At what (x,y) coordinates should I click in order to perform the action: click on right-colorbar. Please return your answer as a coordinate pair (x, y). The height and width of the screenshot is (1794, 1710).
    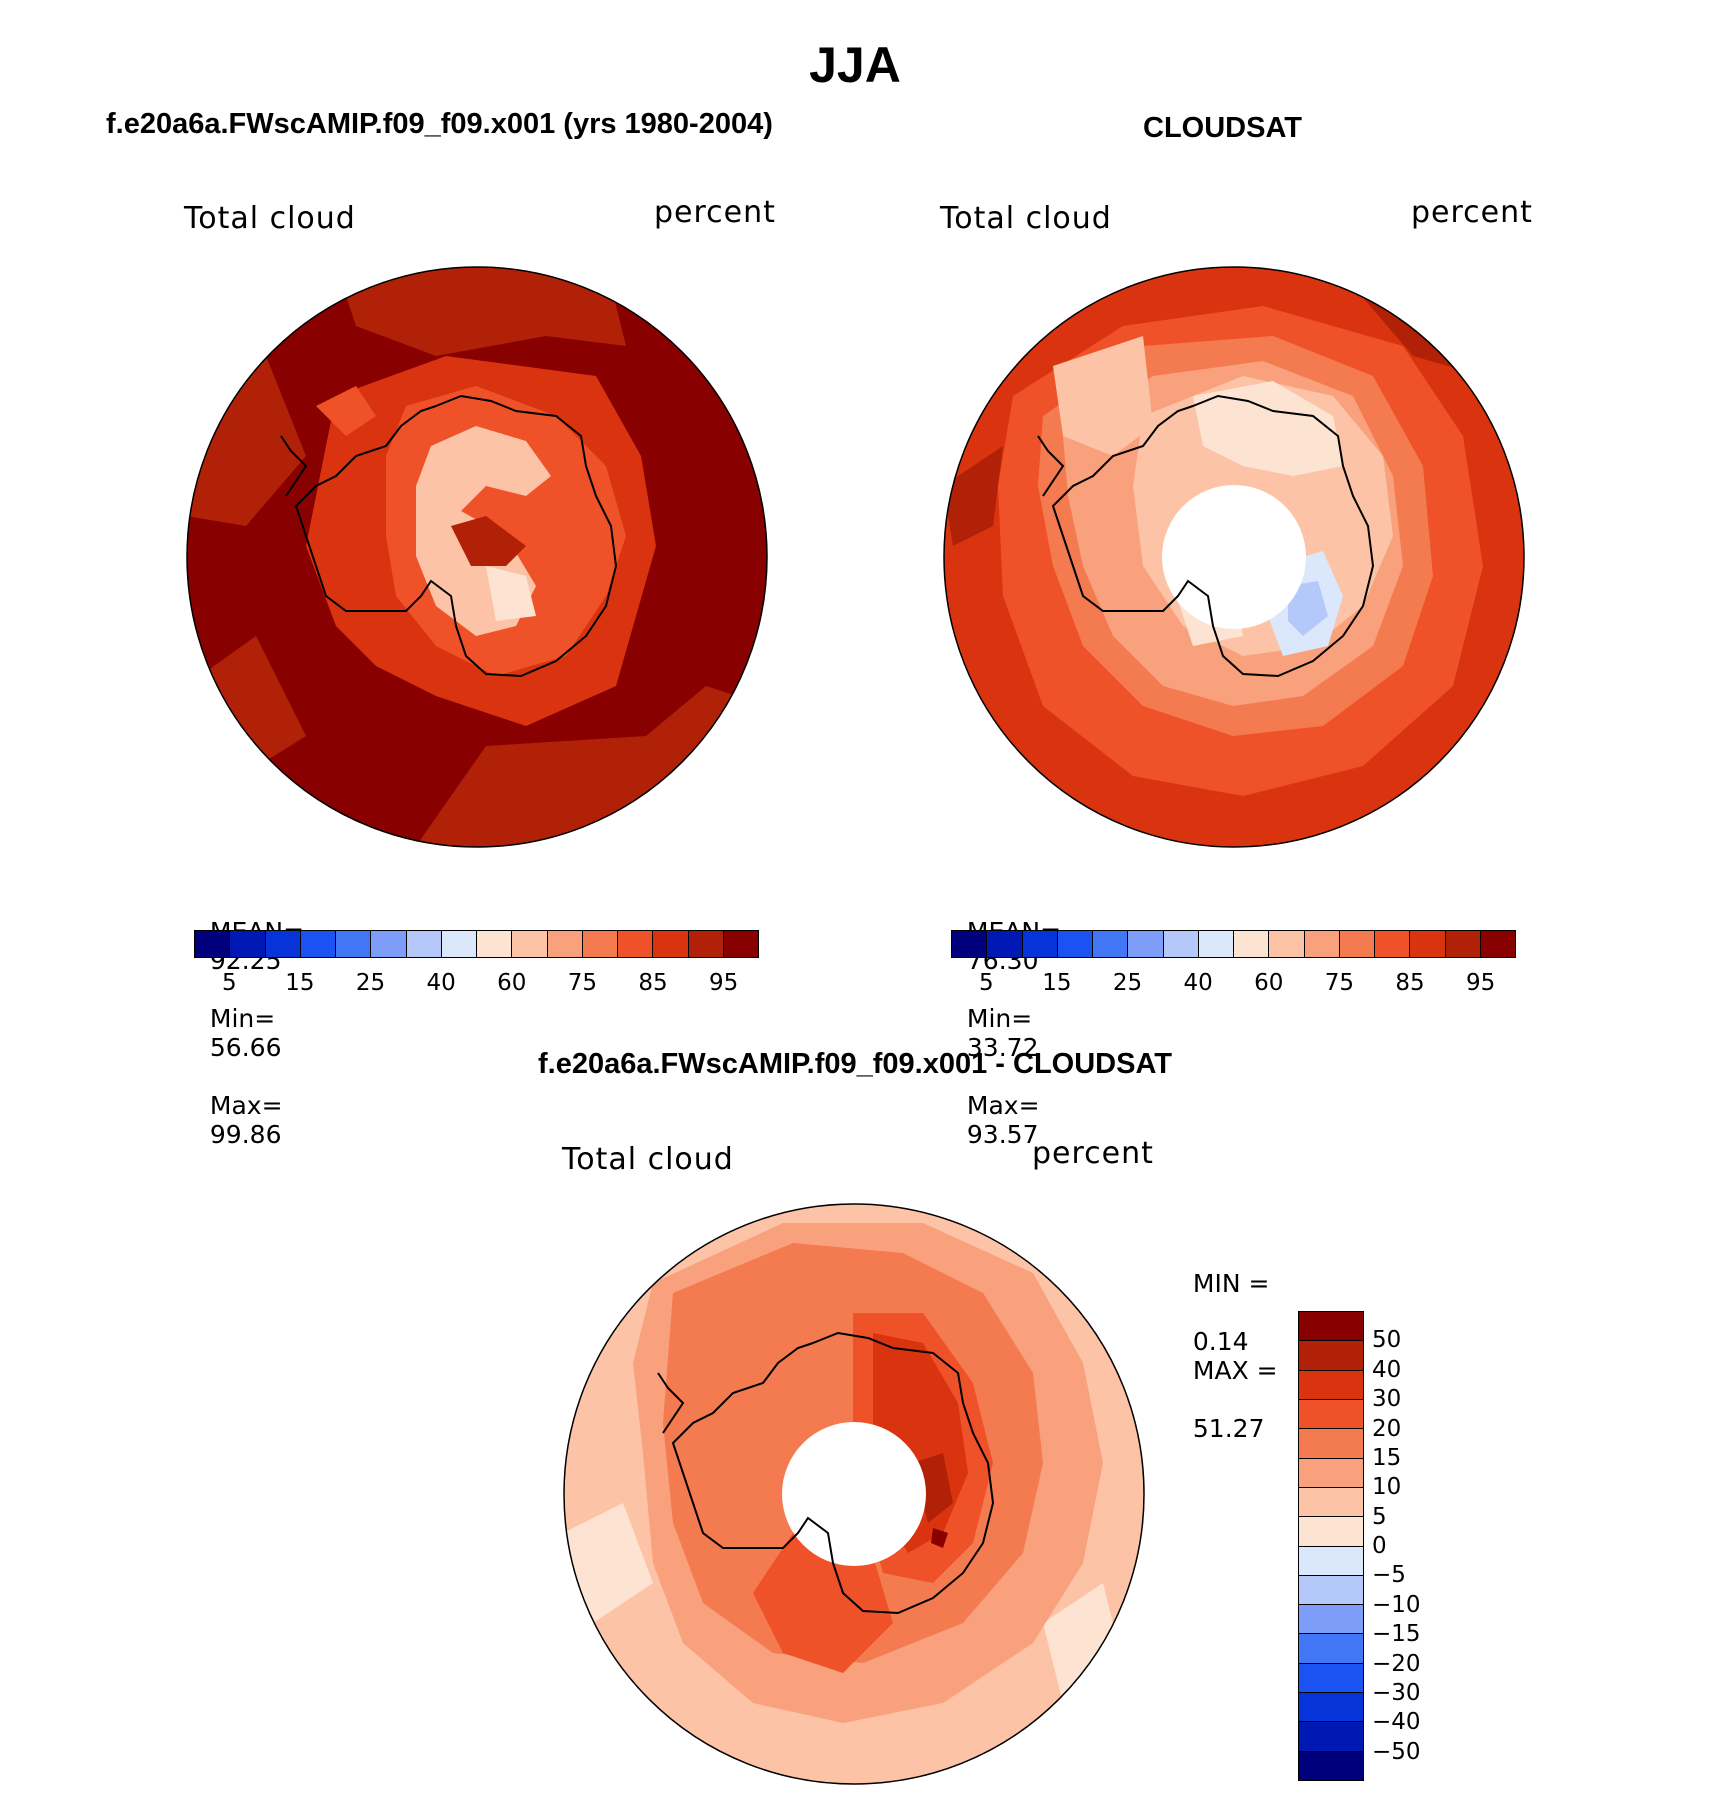
    Looking at the image, I should click on (1233, 944).